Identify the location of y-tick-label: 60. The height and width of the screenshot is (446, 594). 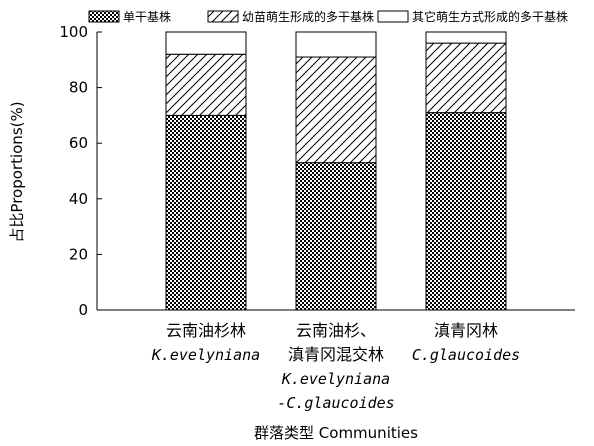
(78, 143).